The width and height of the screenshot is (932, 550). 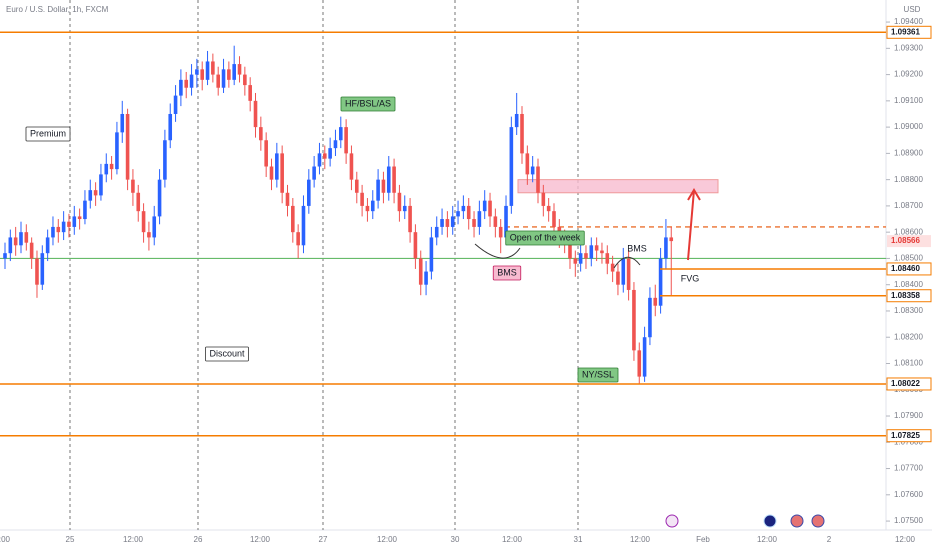 I want to click on annotation: BMS, so click(x=507, y=272).